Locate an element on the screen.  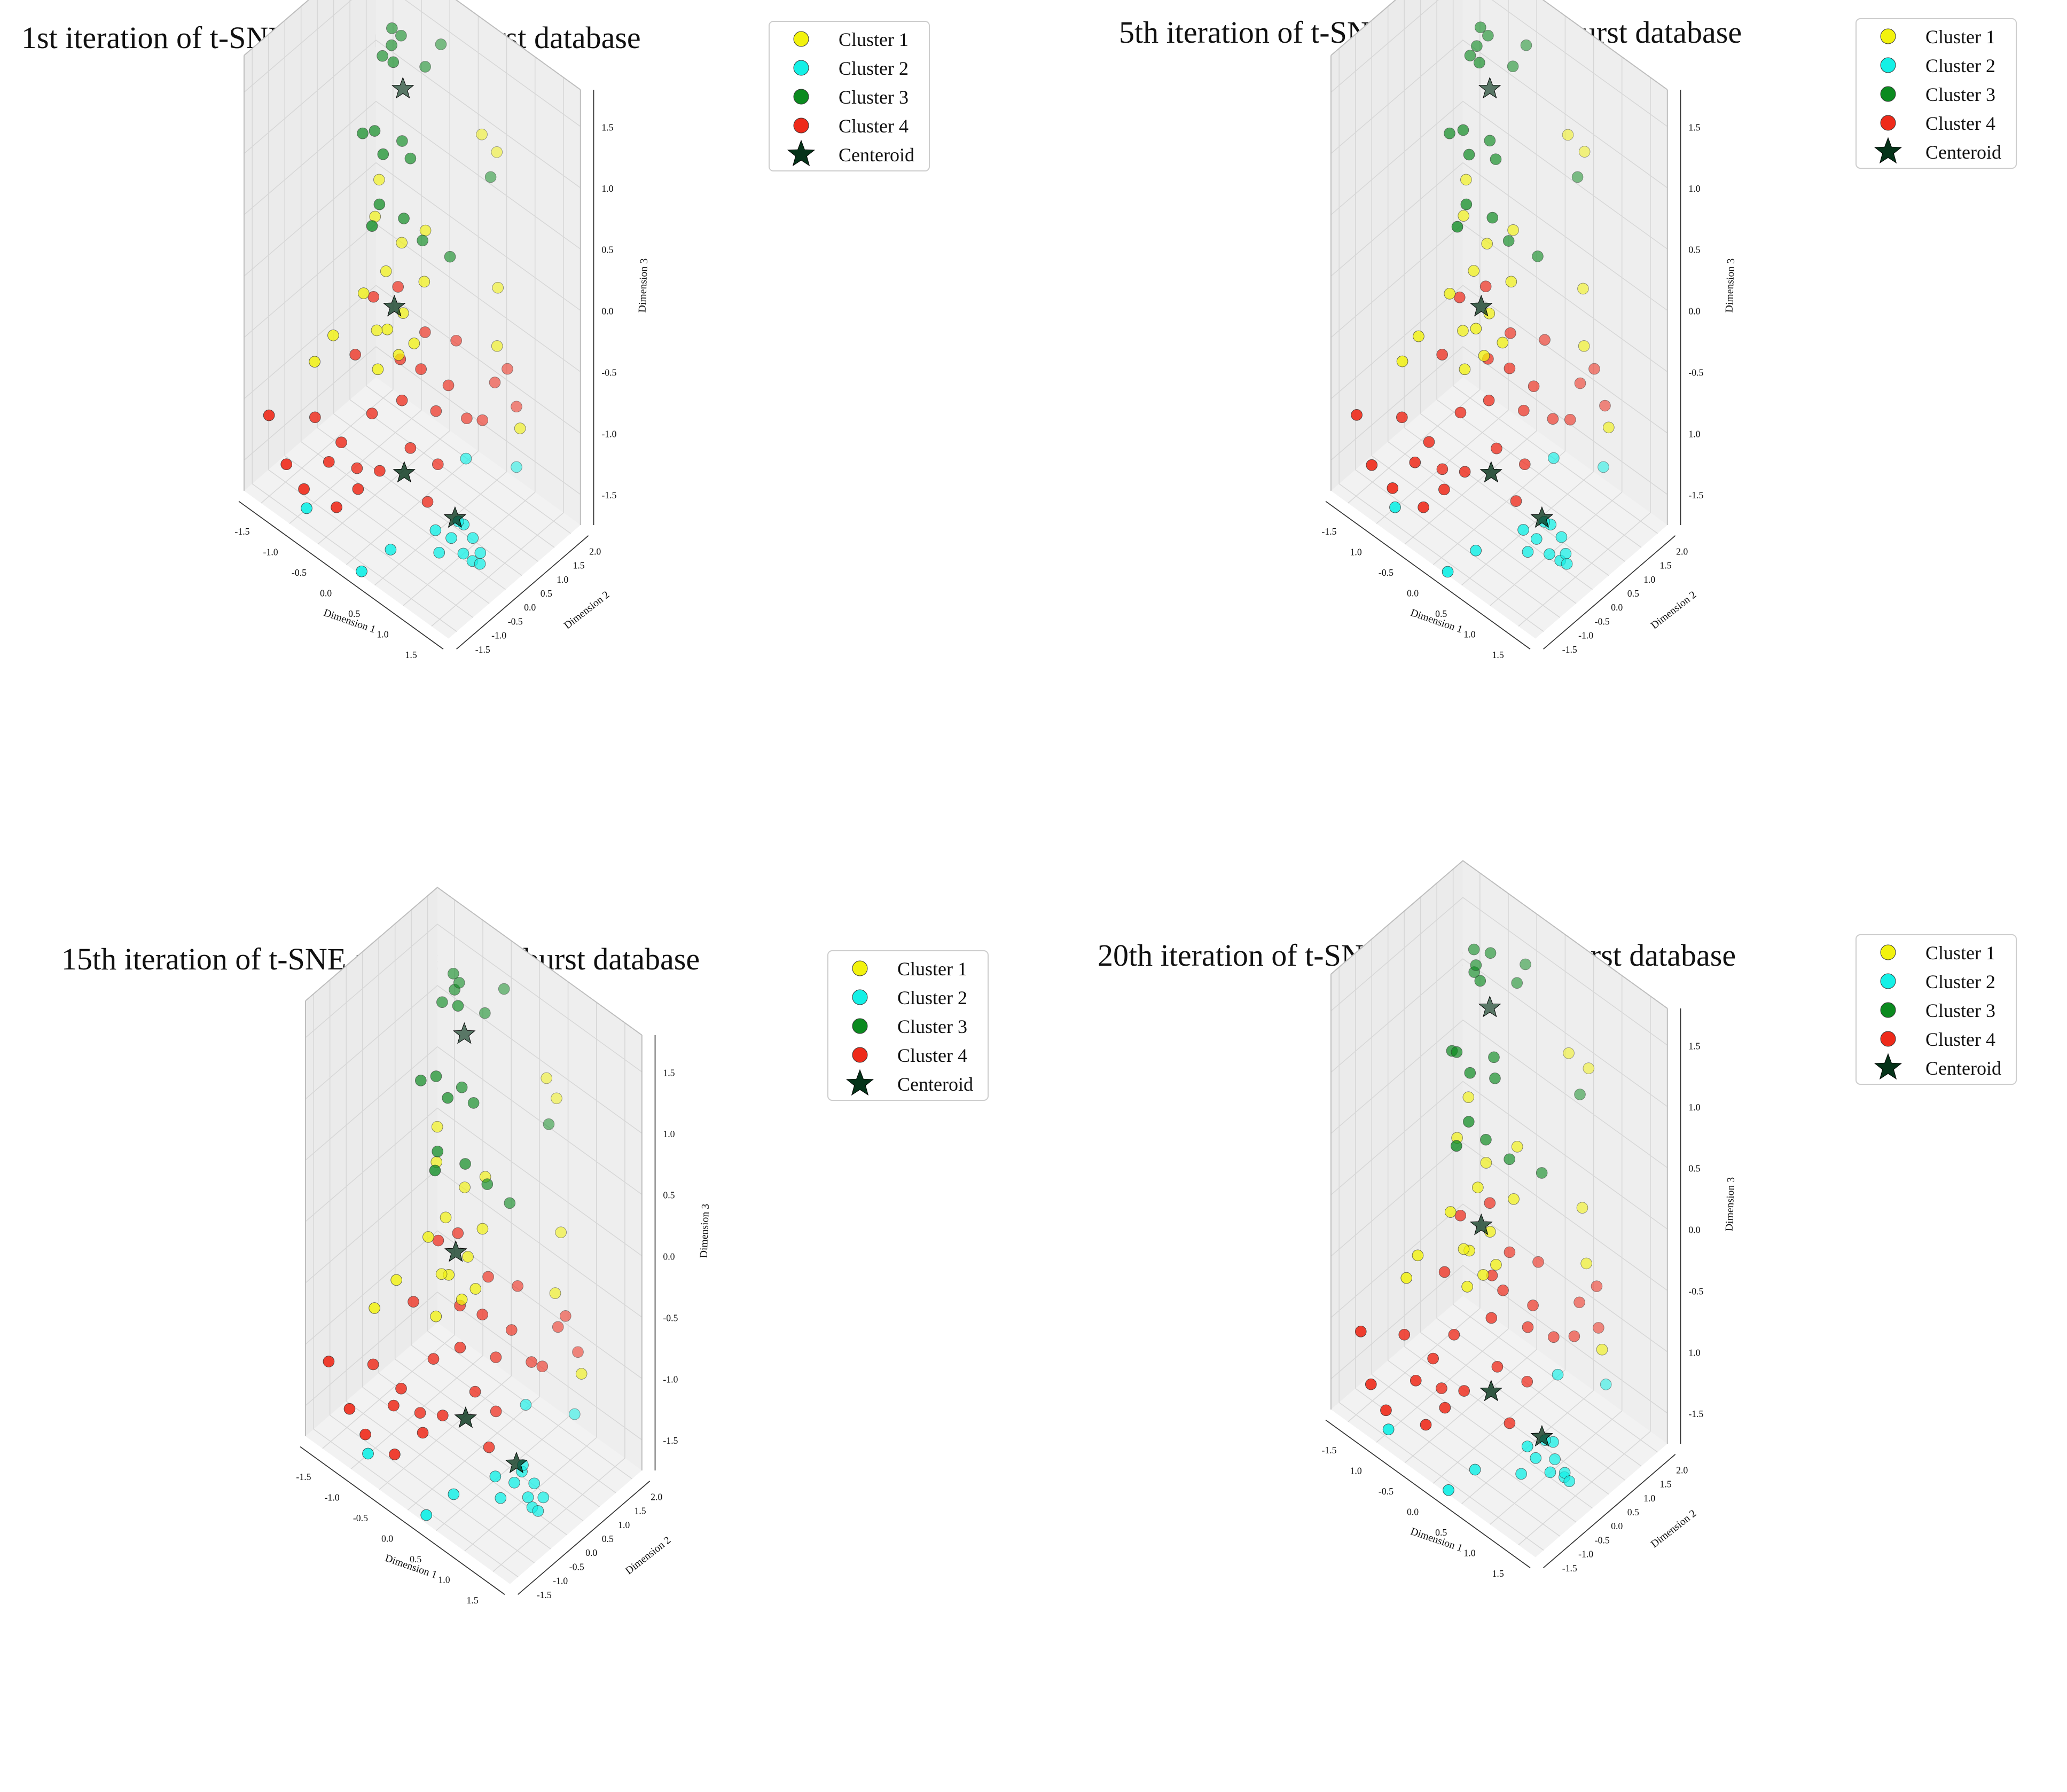
legend-box is located at coordinates (849, 96).